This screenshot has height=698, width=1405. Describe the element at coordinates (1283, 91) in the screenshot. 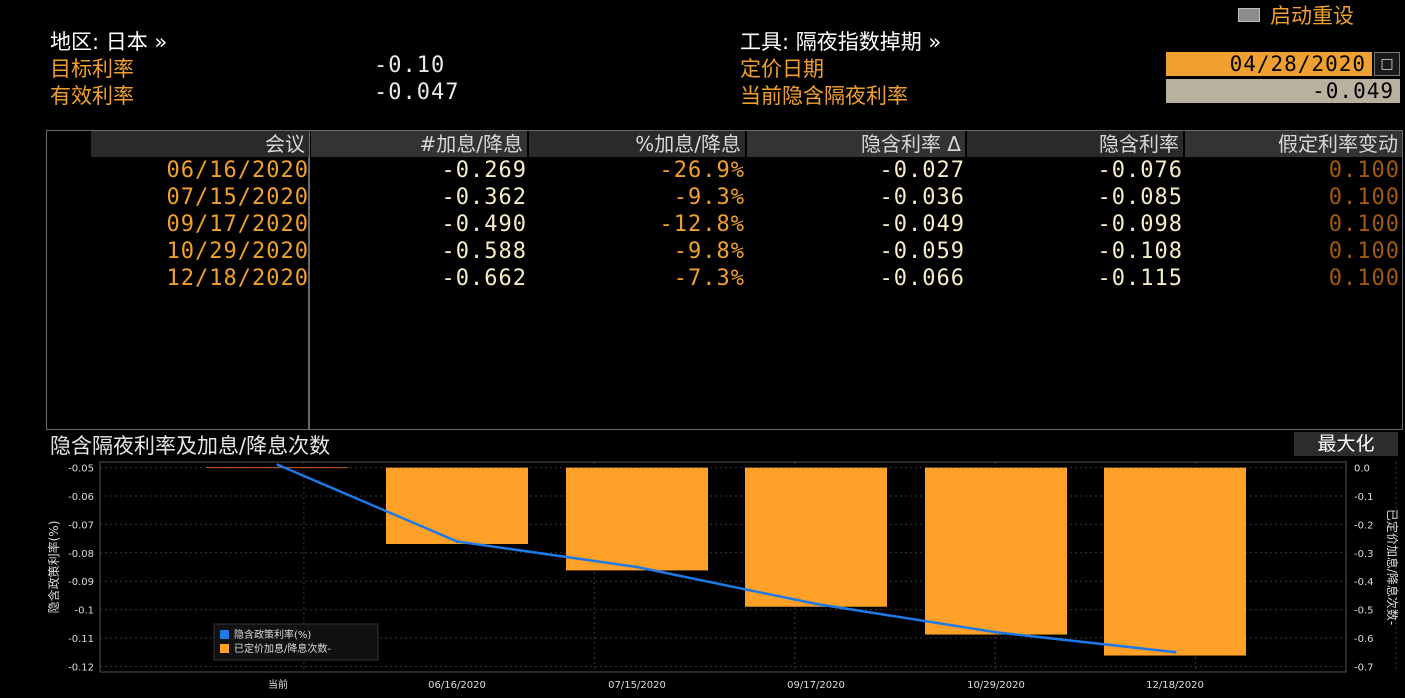

I see `current-implied-value: -0.049` at that location.